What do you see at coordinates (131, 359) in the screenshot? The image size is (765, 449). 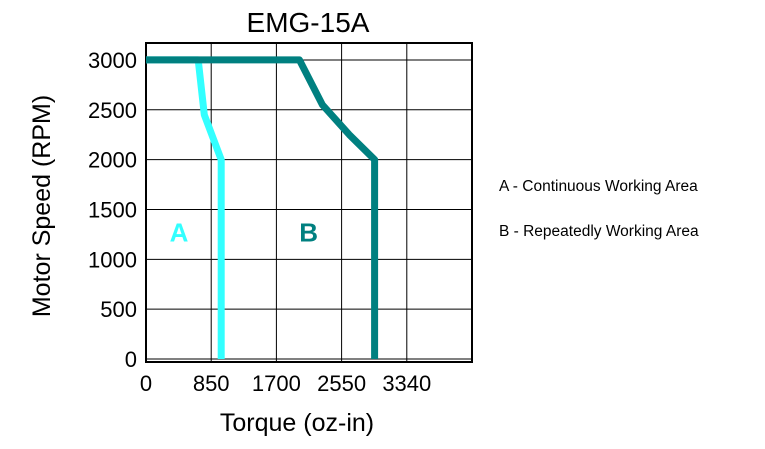 I see `y-tick-label-0: 0` at bounding box center [131, 359].